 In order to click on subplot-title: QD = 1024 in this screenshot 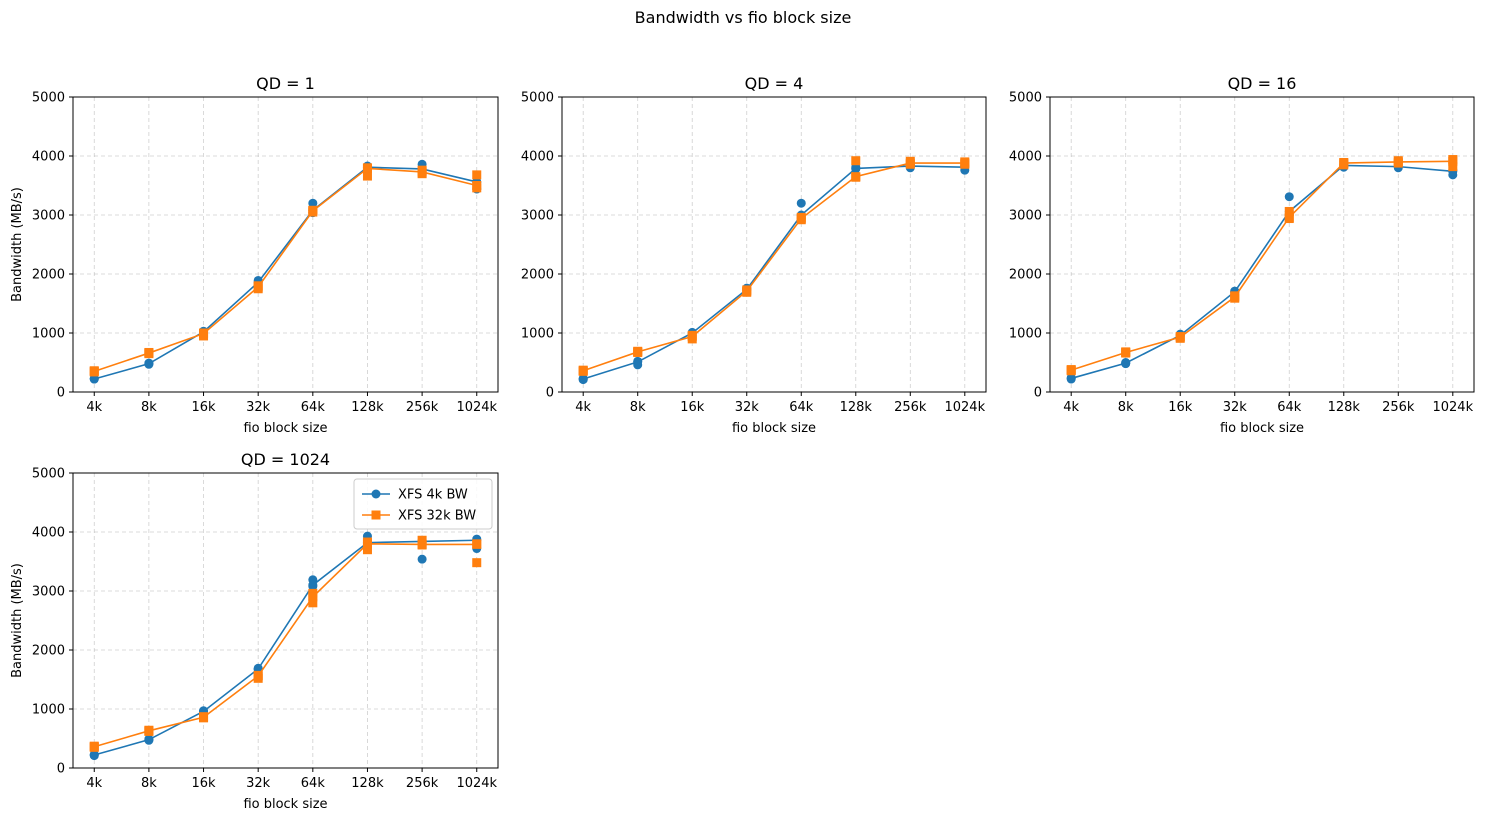, I will do `click(285, 459)`.